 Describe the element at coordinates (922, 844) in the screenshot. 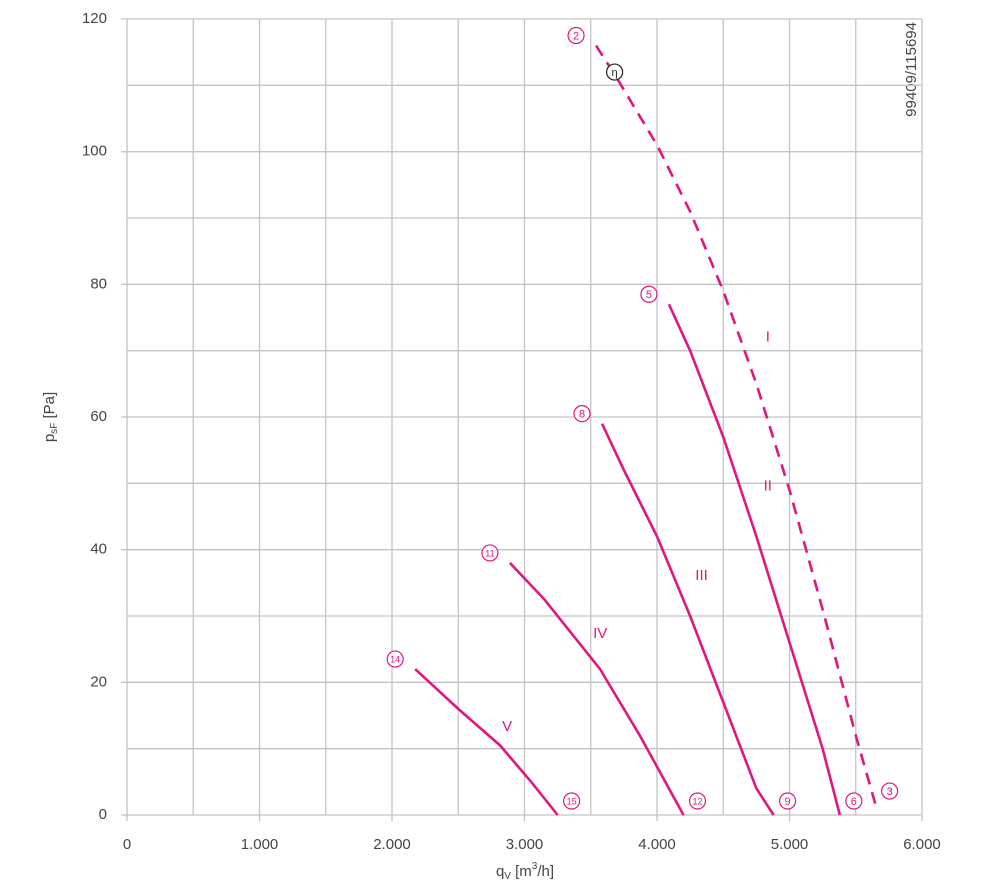

I see `x-tick-label: 6.000` at that location.